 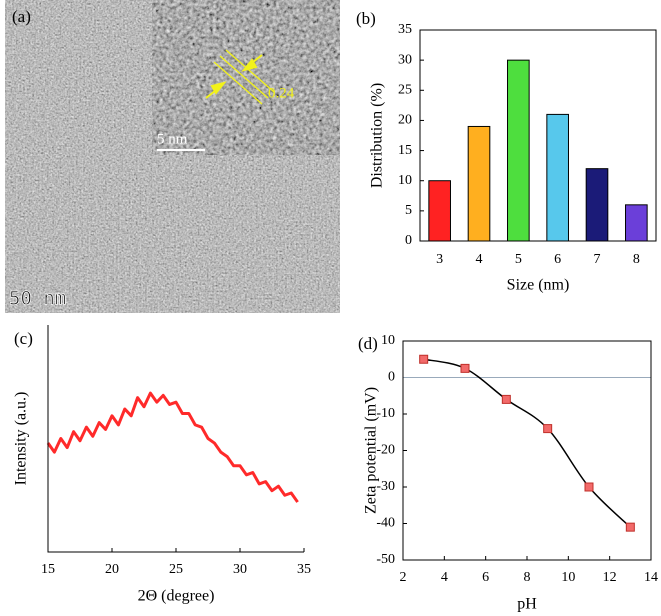 What do you see at coordinates (518, 259) in the screenshot?
I see `x-tick-label: 5` at bounding box center [518, 259].